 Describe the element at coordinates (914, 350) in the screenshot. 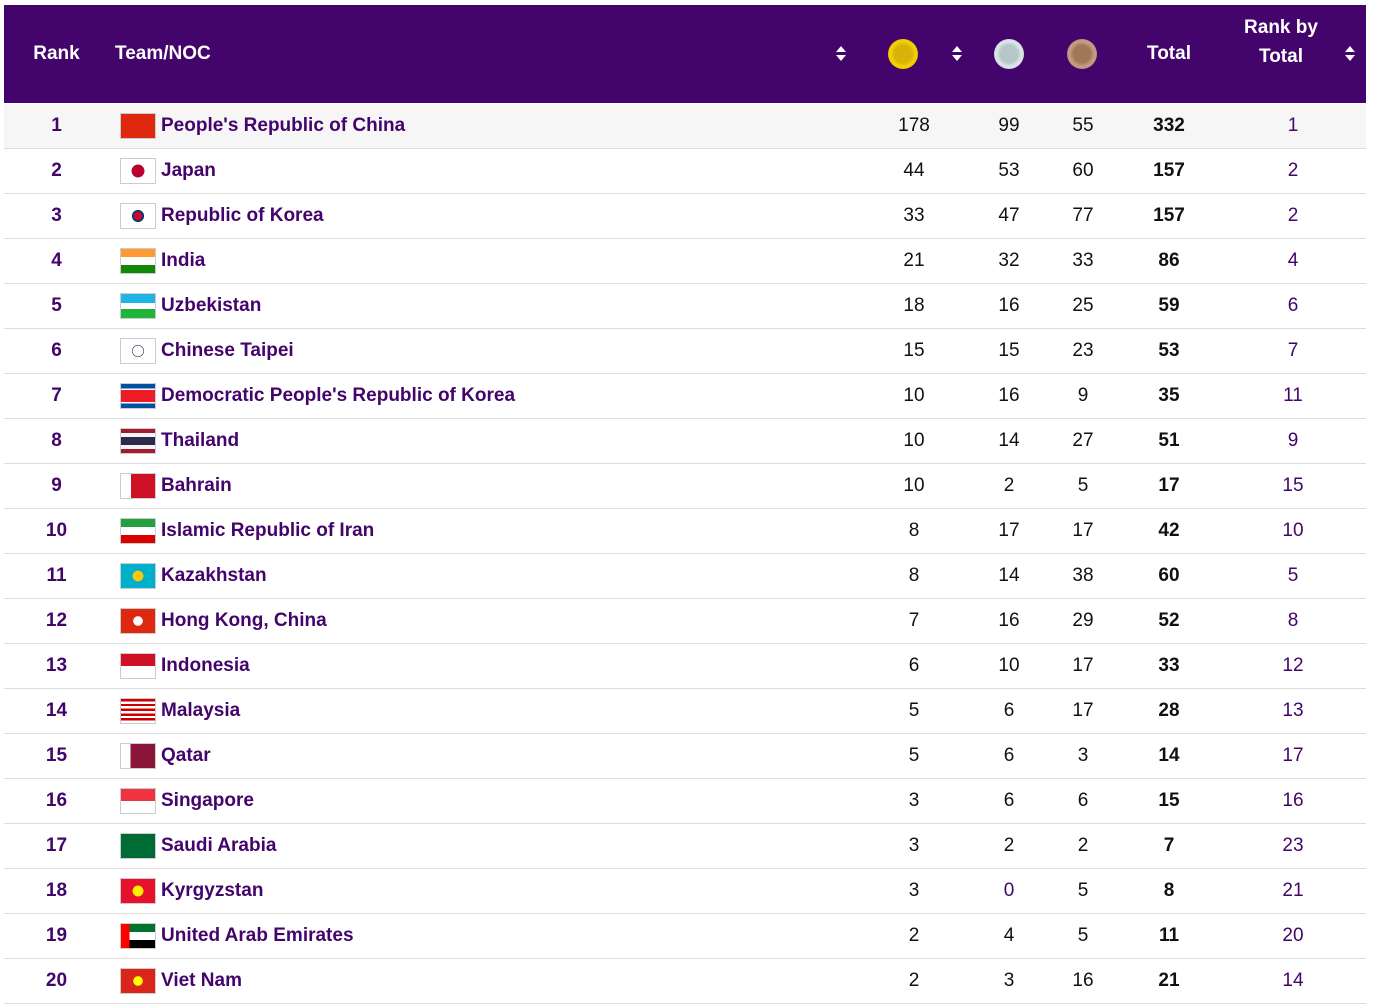

I see `gold-count: 15` at that location.